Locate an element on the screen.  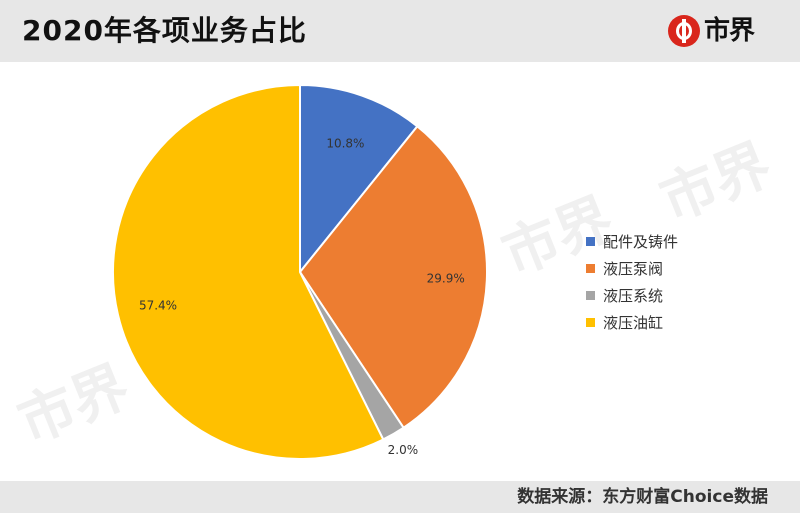
slice-data-label: 57.4% is located at coordinates (158, 305).